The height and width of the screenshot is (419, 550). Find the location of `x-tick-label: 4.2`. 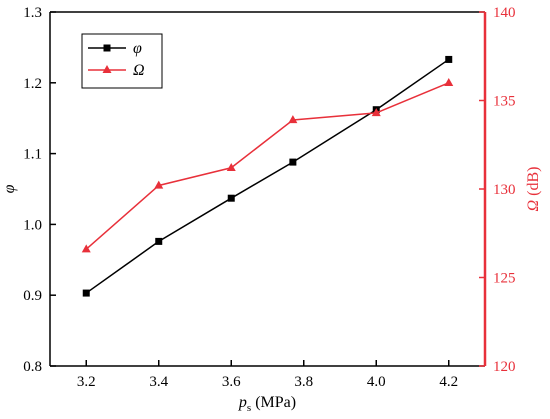

x-tick-label: 4.2 is located at coordinates (448, 382).